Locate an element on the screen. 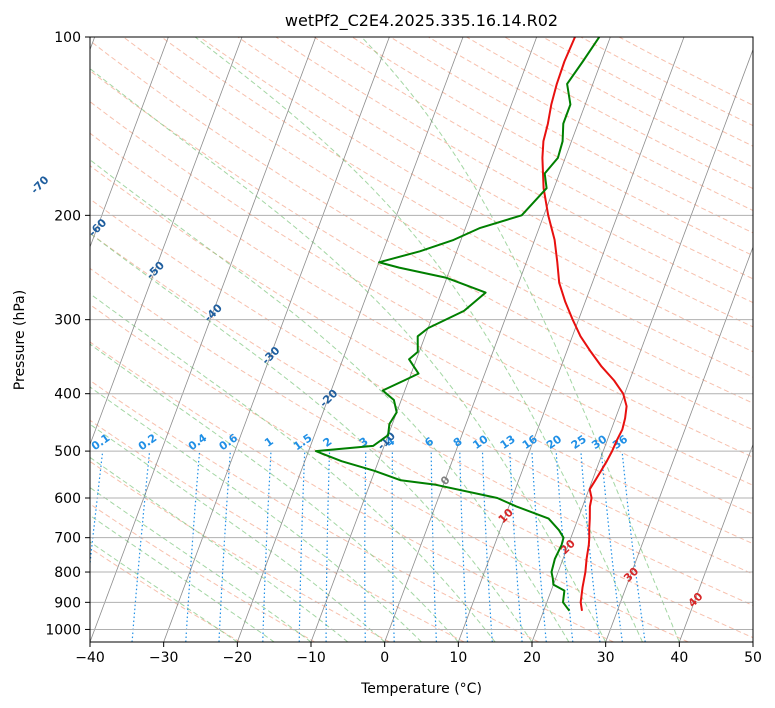 This screenshot has width=775, height=708. y-tick-label: 600 is located at coordinates (67, 499).